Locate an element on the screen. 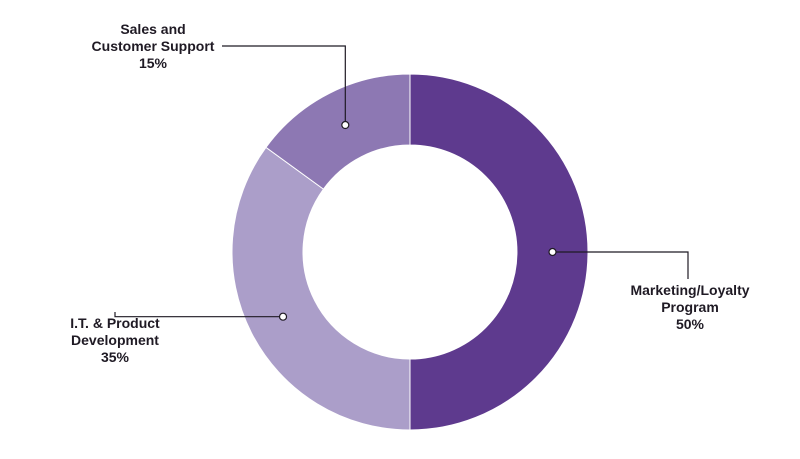 The image size is (800, 459). slice-label-line: Sales and is located at coordinates (153, 29).